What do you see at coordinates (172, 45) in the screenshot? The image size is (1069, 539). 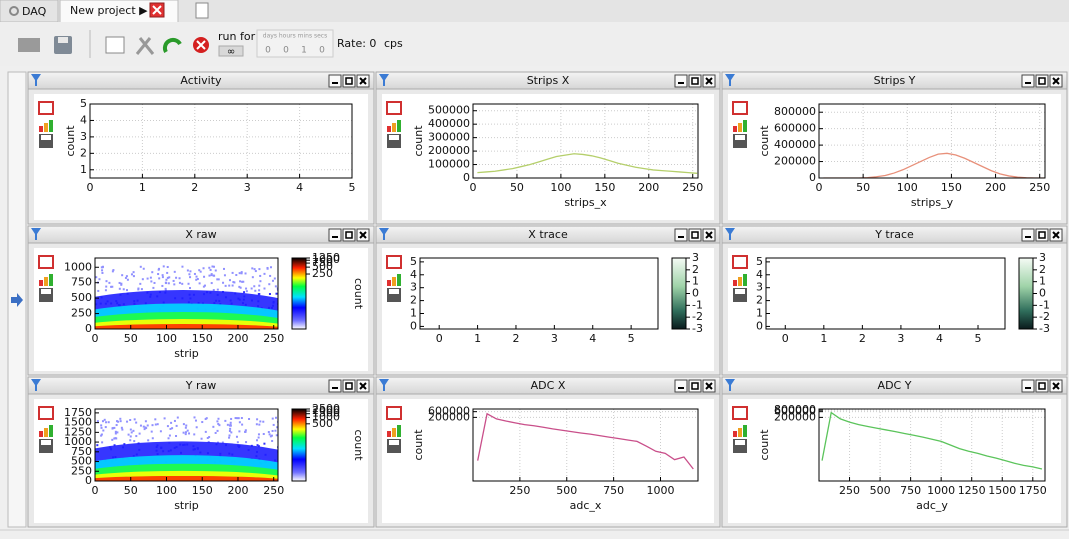 I see `restart-icon` at bounding box center [172, 45].